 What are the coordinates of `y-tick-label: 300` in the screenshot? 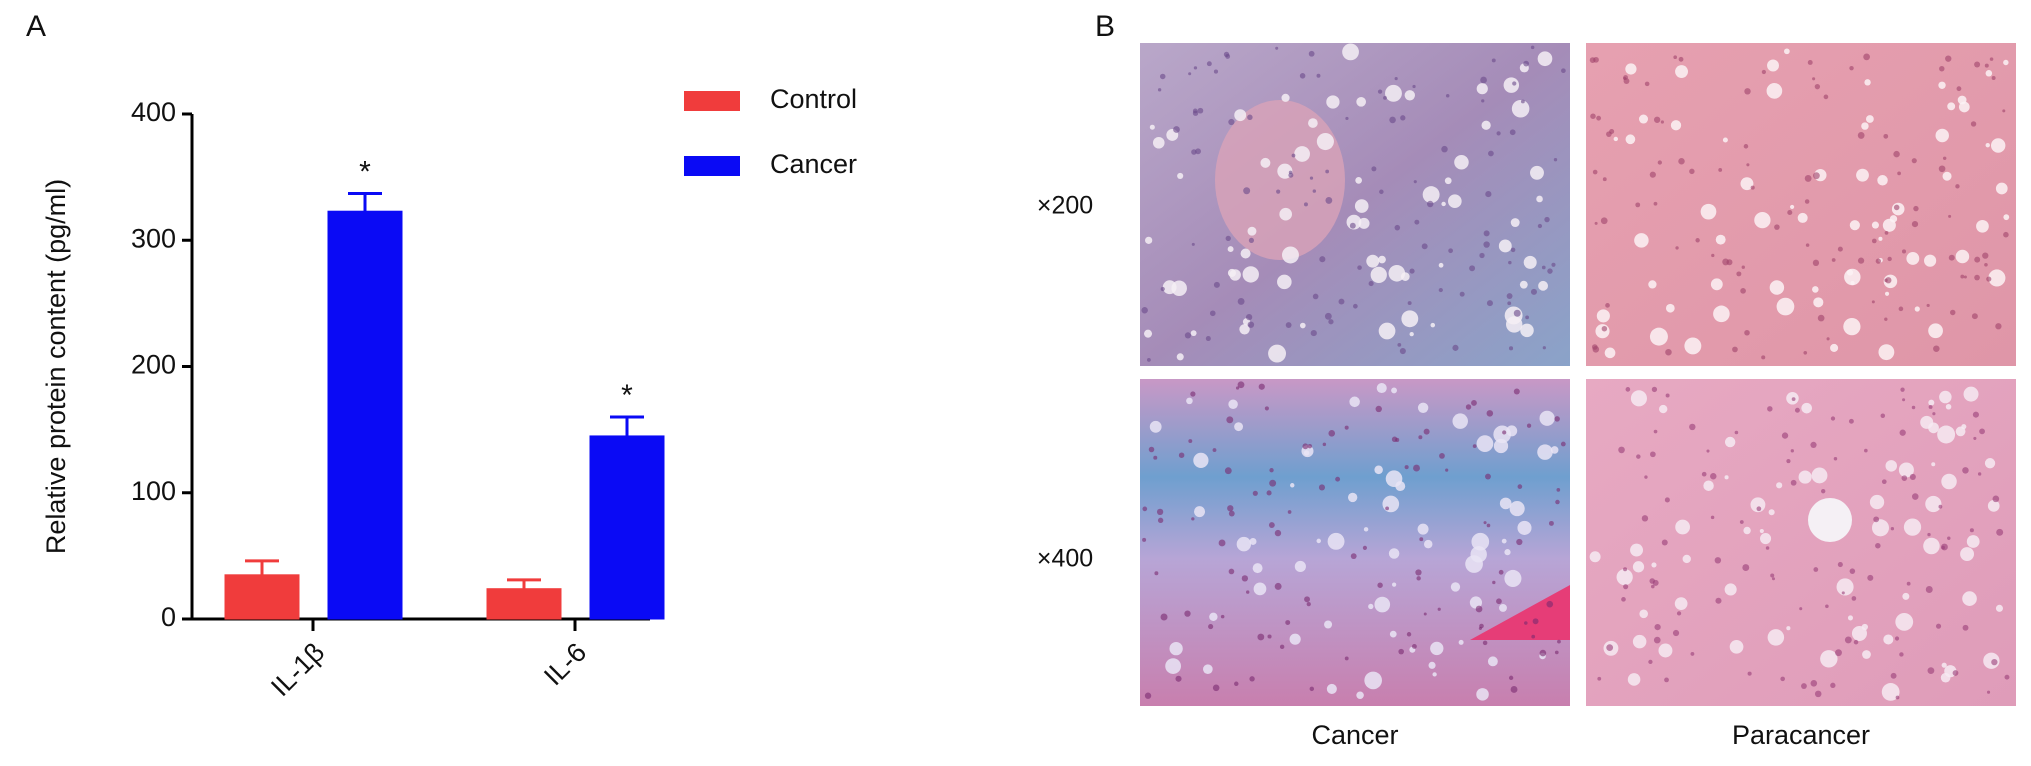 It's located at (153, 238).